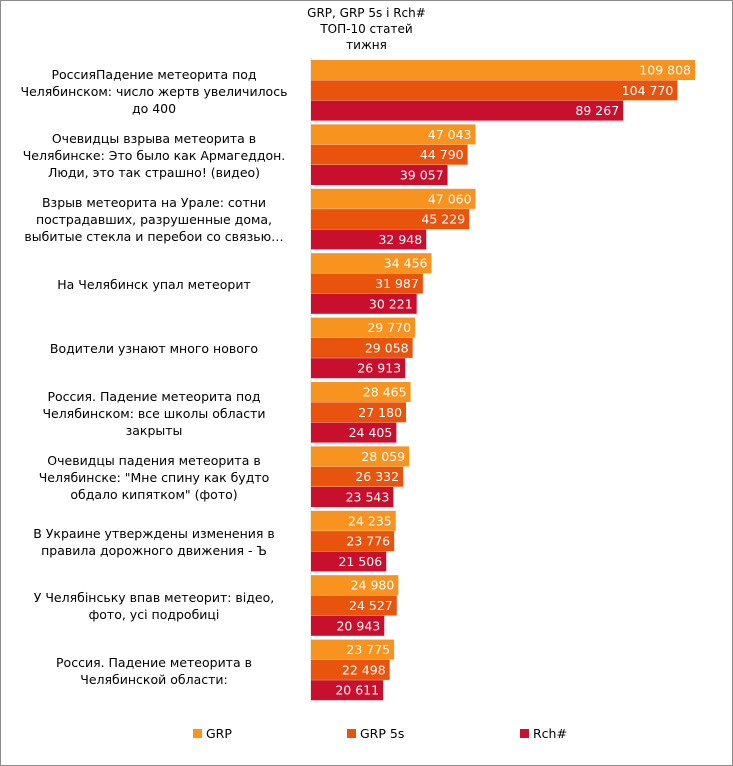 This screenshot has height=766, width=733. I want to click on data-label: 28 059, so click(383, 456).